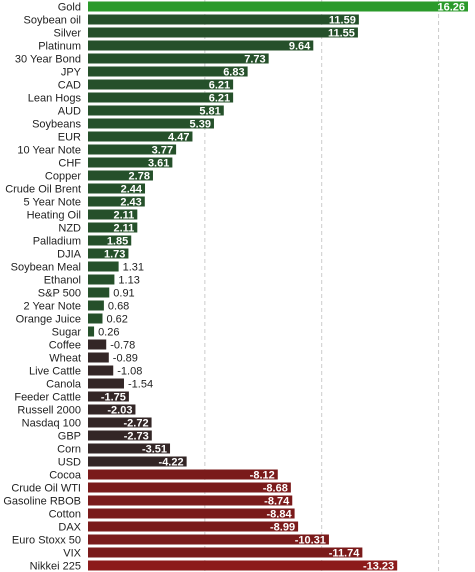  I want to click on category-label: Corn, so click(69, 450).